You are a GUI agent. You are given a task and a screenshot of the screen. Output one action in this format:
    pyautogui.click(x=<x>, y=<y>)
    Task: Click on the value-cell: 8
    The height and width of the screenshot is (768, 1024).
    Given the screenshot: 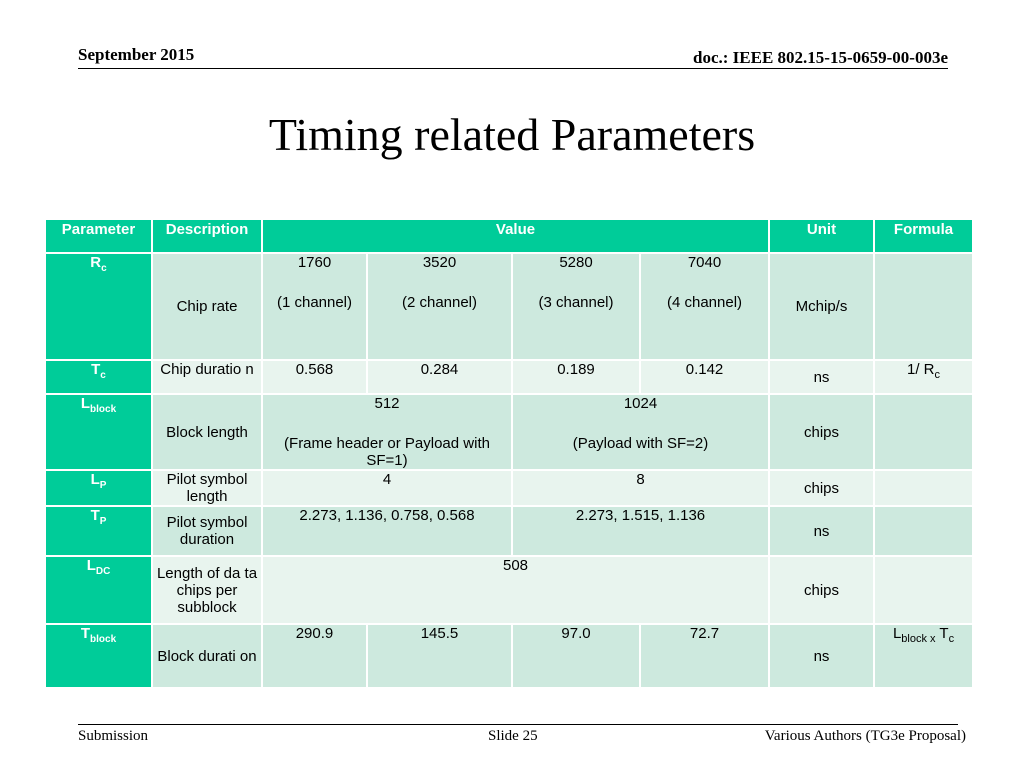 What is the action you would take?
    pyautogui.click(x=640, y=488)
    